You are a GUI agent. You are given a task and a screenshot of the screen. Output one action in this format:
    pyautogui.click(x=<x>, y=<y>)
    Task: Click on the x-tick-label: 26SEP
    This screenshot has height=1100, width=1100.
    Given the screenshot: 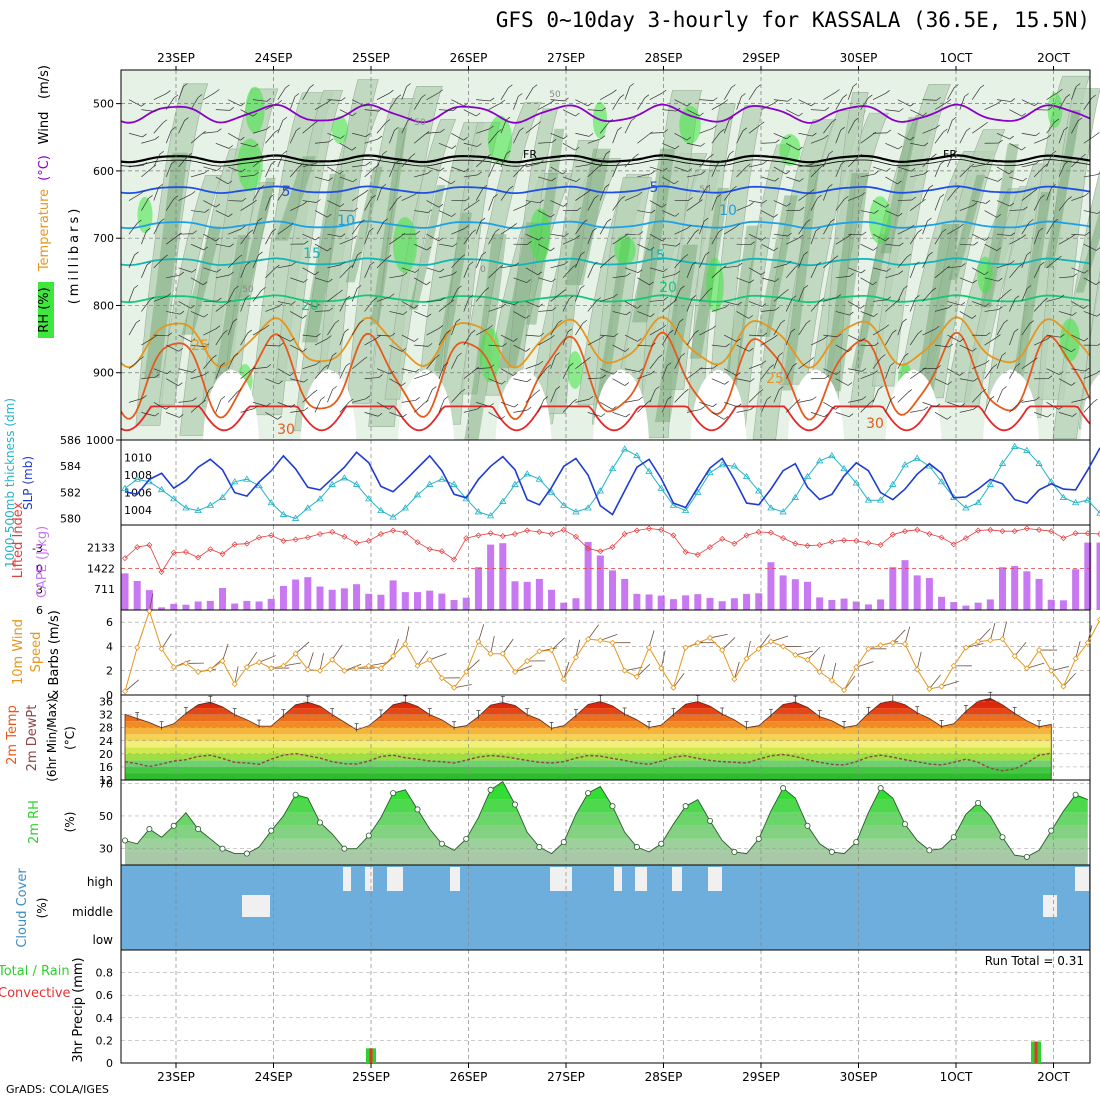 What is the action you would take?
    pyautogui.click(x=469, y=58)
    